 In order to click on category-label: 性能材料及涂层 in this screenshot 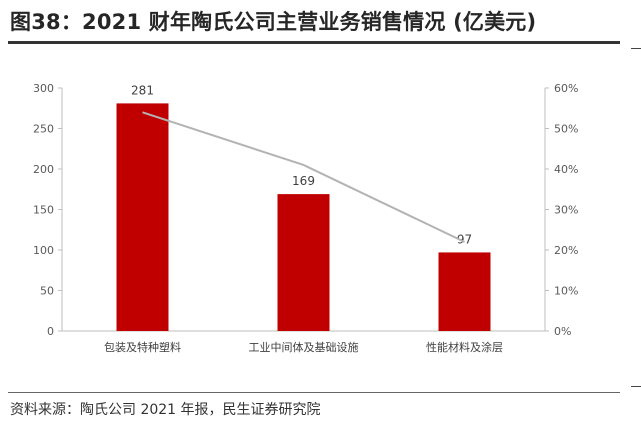, I will do `click(464, 347)`.